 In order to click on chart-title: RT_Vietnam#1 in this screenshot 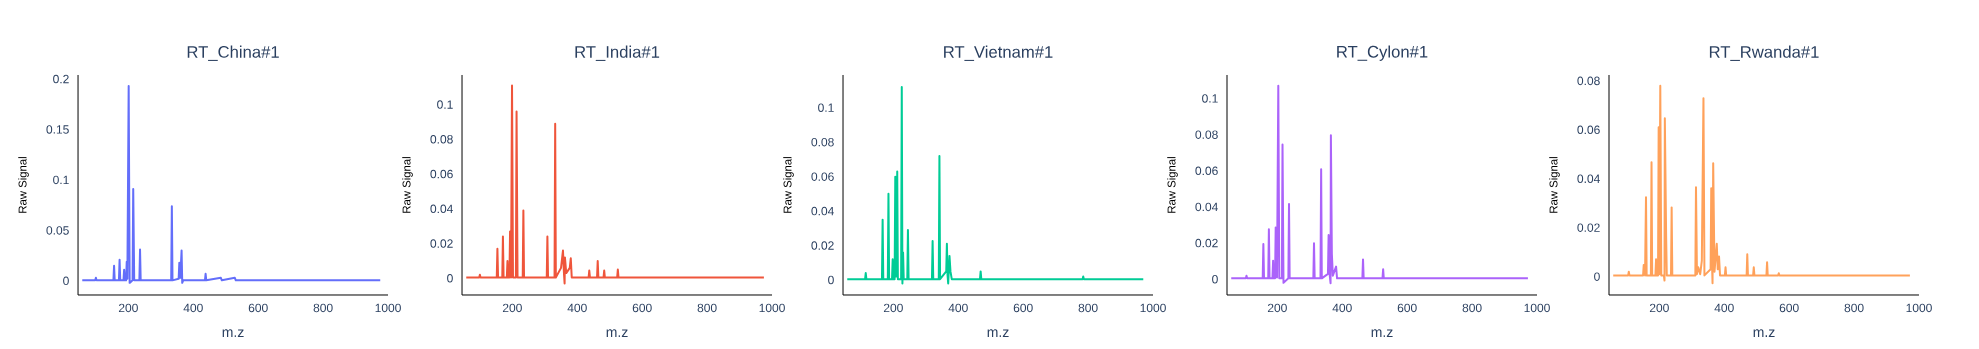, I will do `click(998, 53)`.